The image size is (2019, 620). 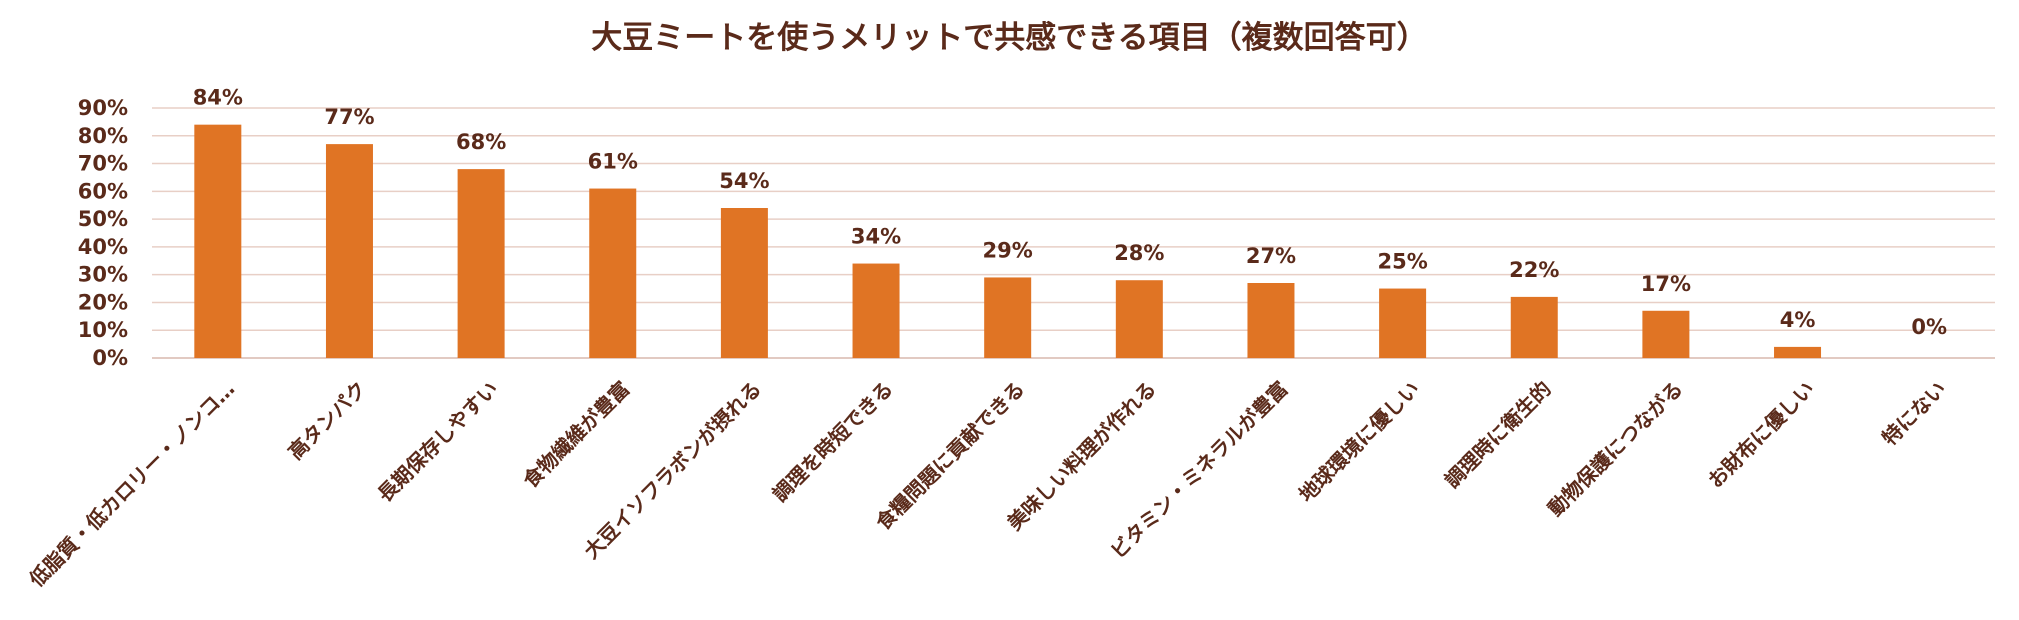 I want to click on y-tick-label: 10%, so click(x=103, y=330).